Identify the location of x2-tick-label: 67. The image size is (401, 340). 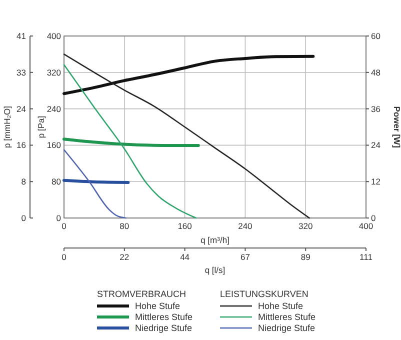
(245, 257).